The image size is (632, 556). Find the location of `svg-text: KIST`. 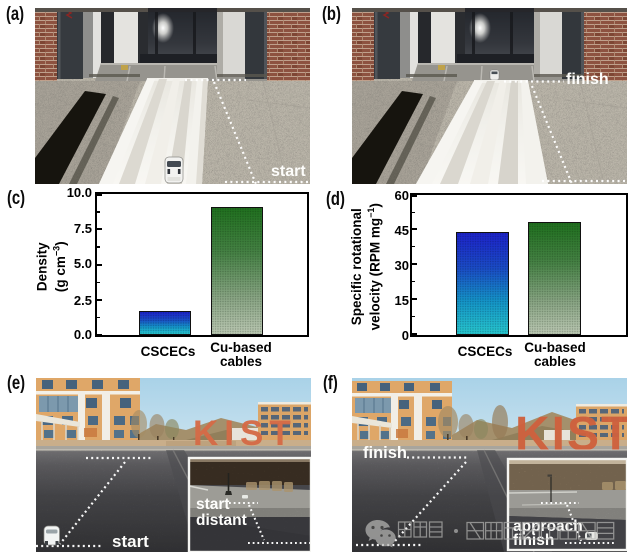

svg-text: KIST is located at coordinates (245, 433).